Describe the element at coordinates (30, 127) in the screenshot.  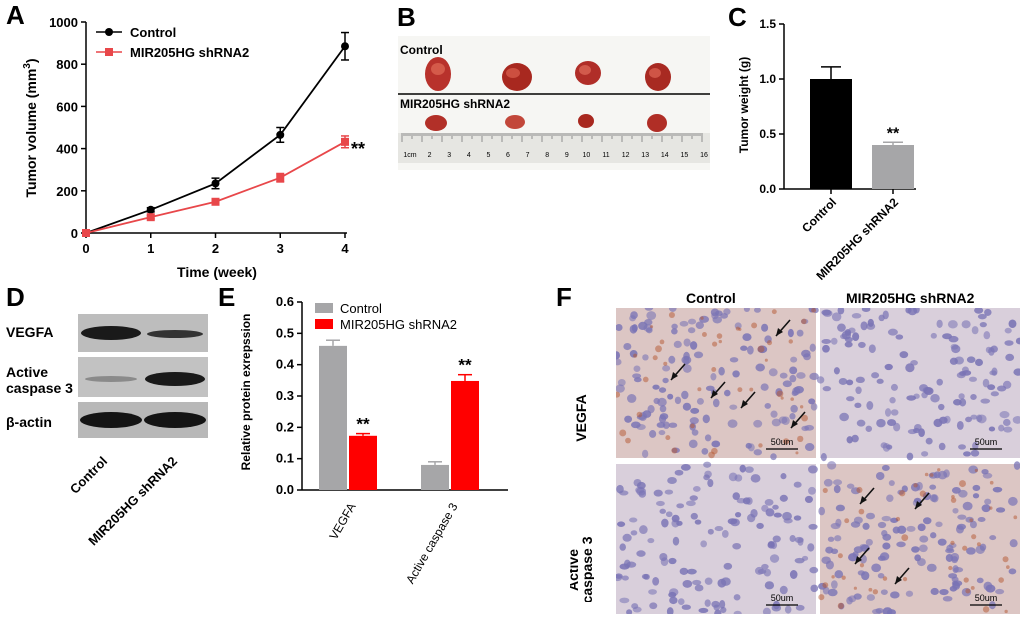
I see `y-axis-label: Tumor volume (mm3)` at that location.